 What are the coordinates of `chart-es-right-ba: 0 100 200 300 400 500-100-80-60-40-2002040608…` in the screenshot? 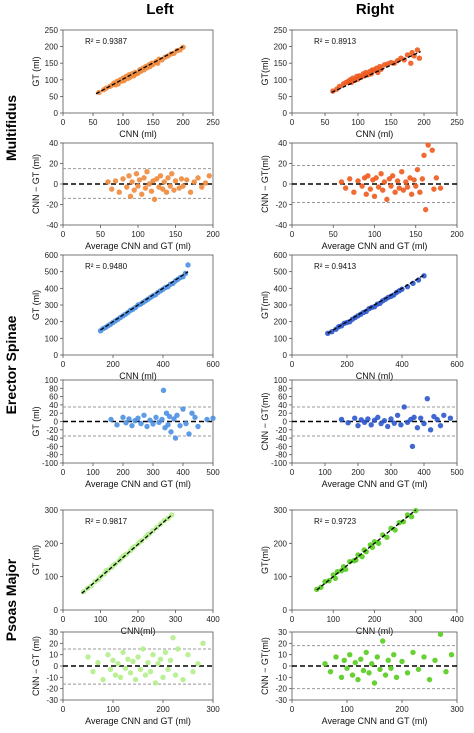 It's located at (362, 432).